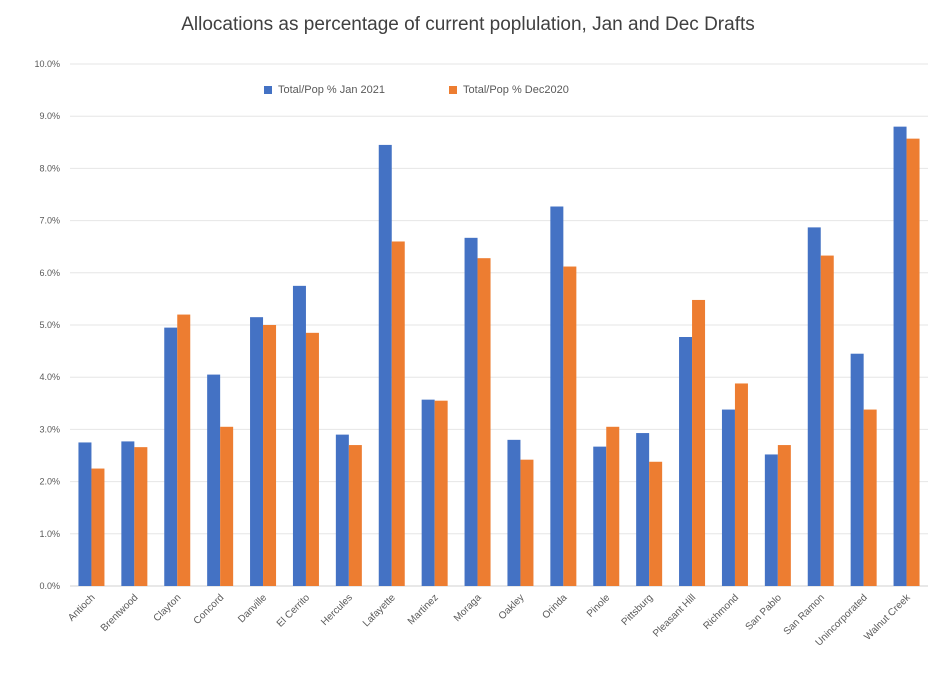 Image resolution: width=936 pixels, height=678 pixels. What do you see at coordinates (516, 90) in the screenshot?
I see `legend-label-dec: Total/Pop % Dec2020` at bounding box center [516, 90].